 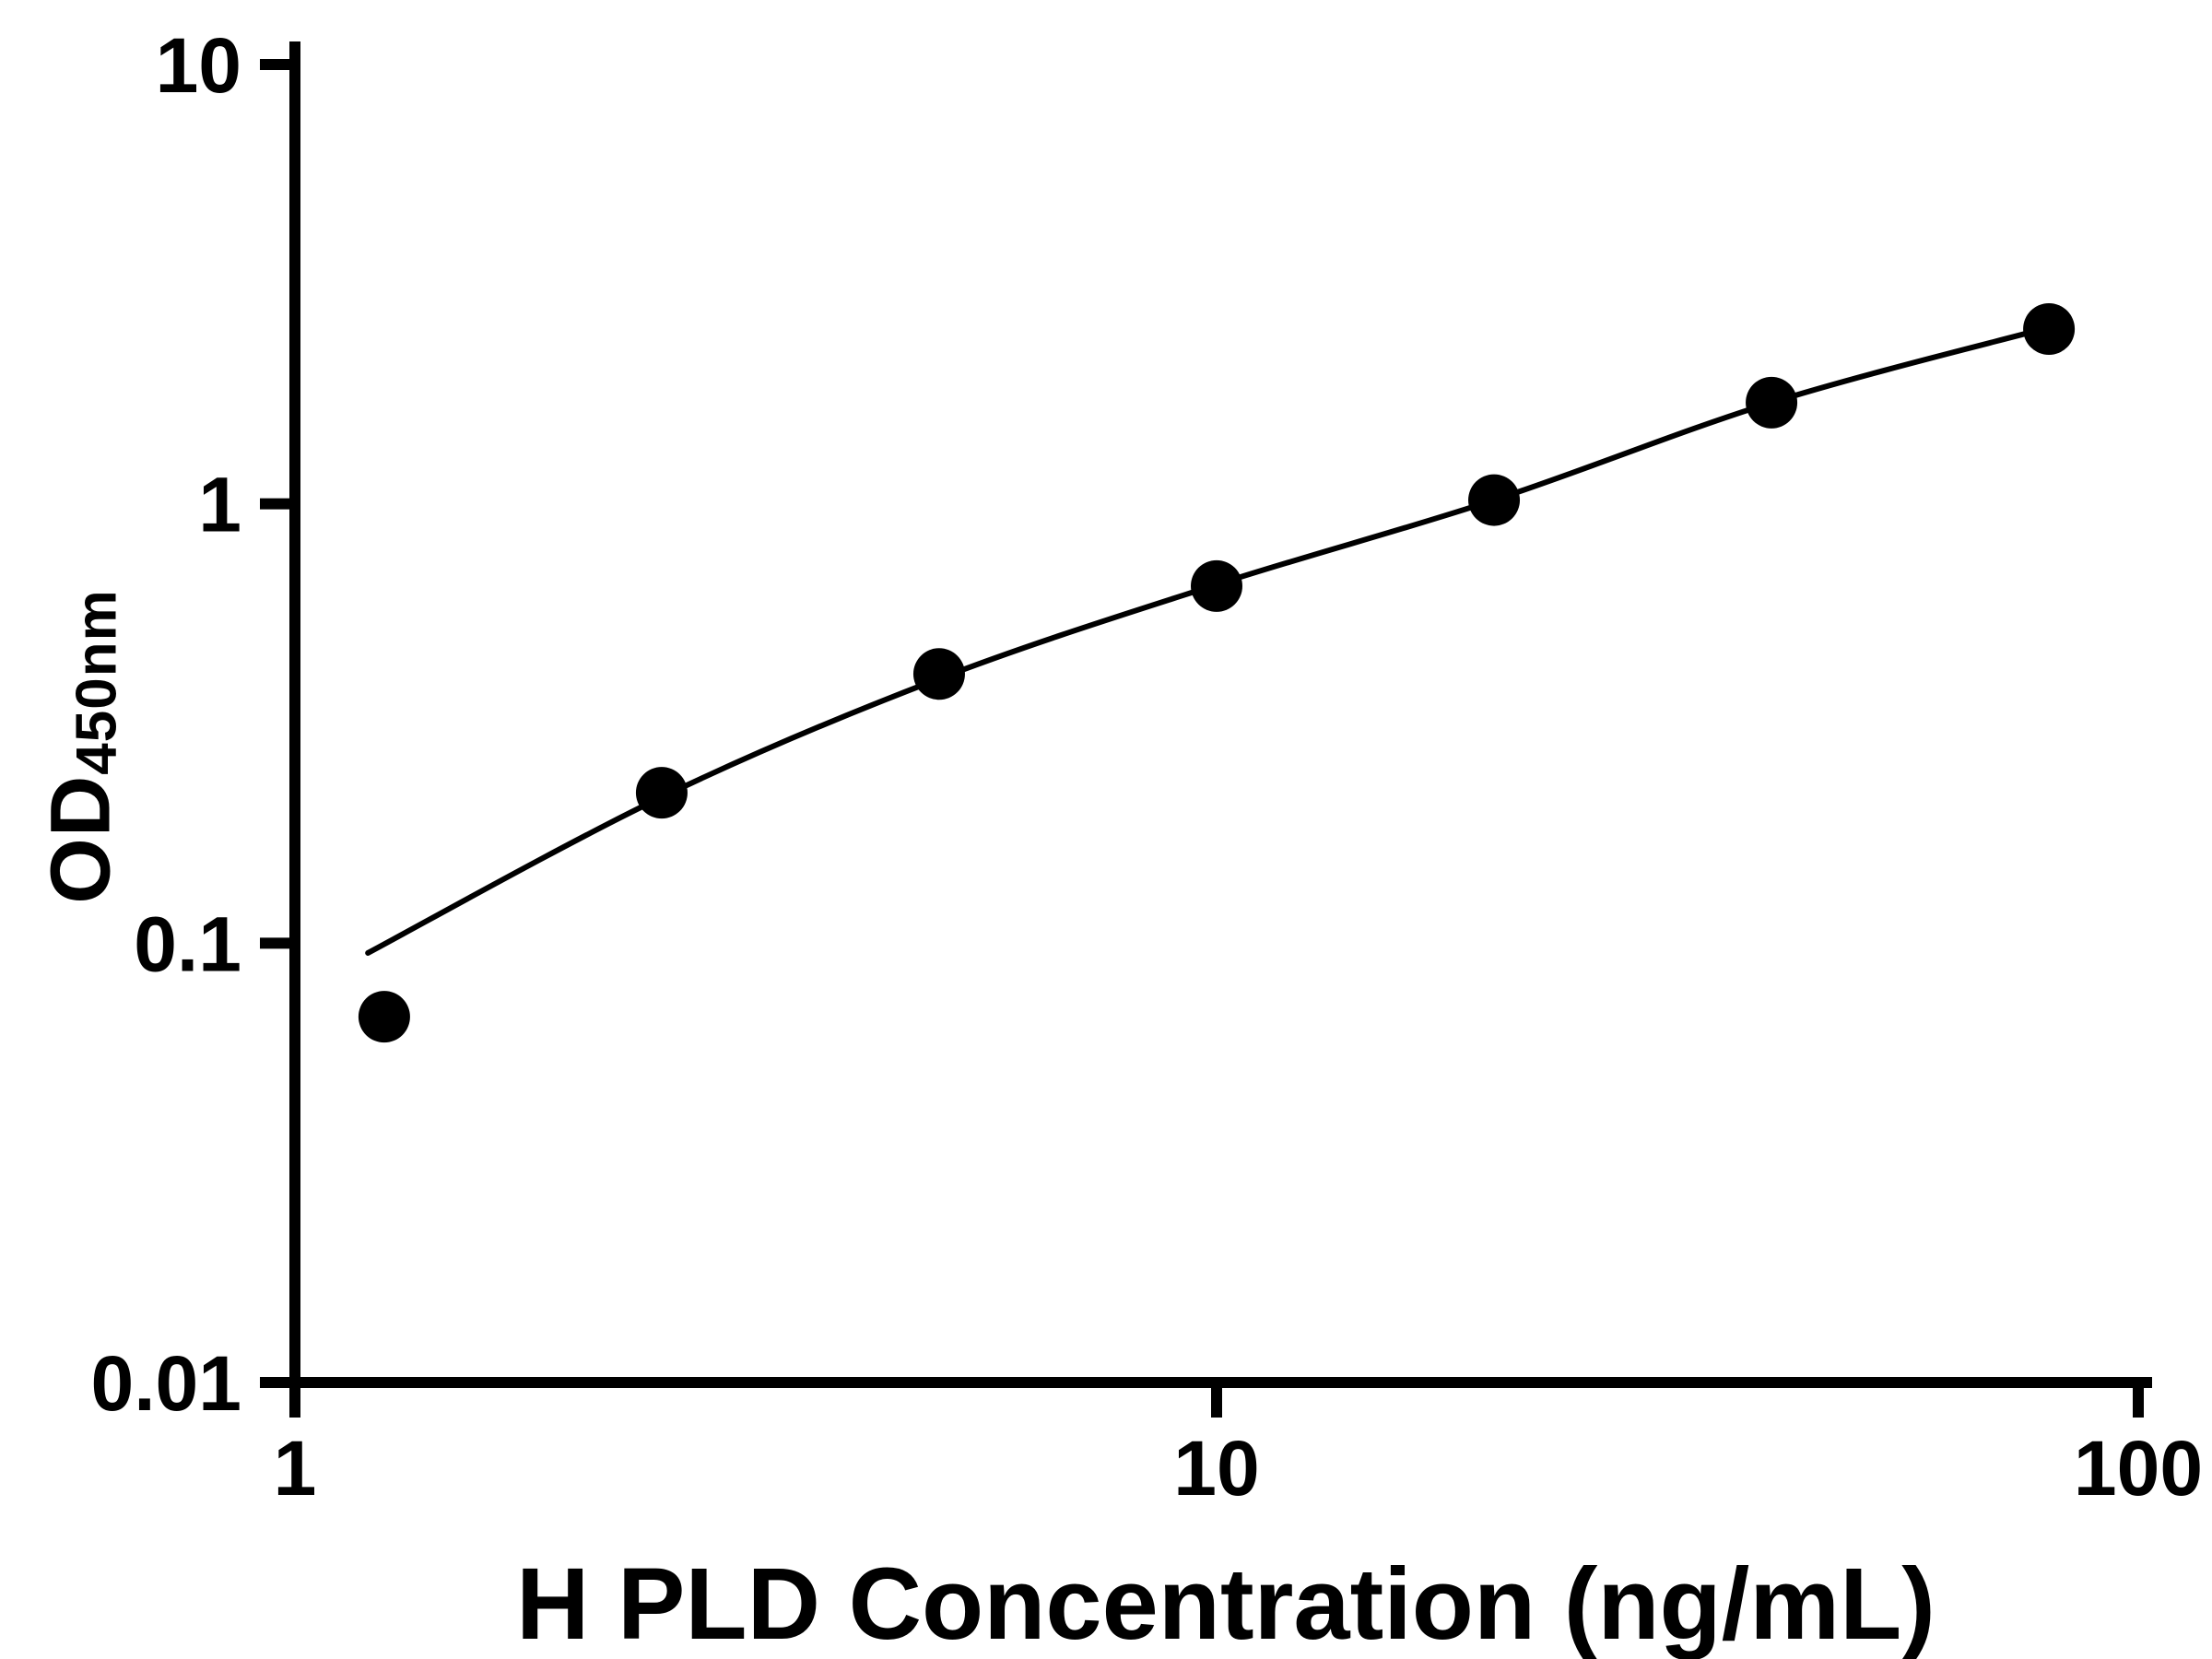 What do you see at coordinates (166, 1383) in the screenshot?
I see `y-tick-label: 0.01` at bounding box center [166, 1383].